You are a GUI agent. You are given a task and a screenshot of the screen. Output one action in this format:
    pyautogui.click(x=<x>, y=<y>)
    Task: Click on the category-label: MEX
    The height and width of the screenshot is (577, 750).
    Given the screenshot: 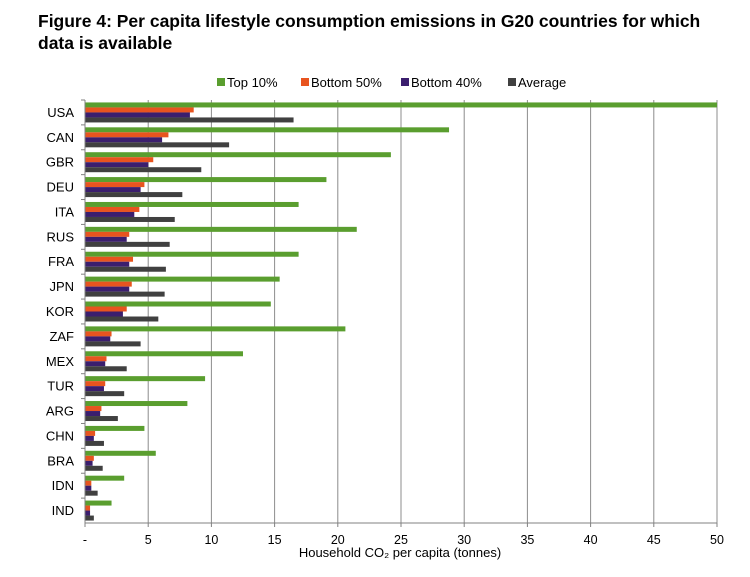 What is the action you would take?
    pyautogui.click(x=60, y=361)
    